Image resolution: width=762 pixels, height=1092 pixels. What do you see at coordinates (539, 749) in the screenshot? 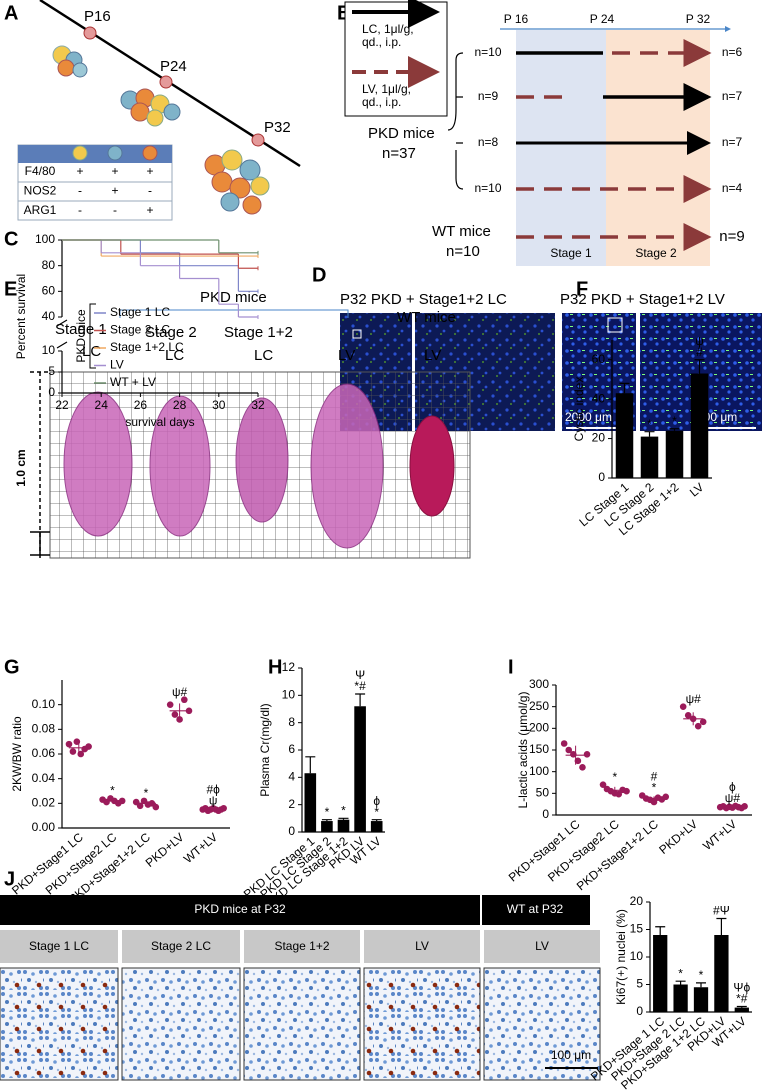
I see `y-tick-label: 150` at bounding box center [539, 749].